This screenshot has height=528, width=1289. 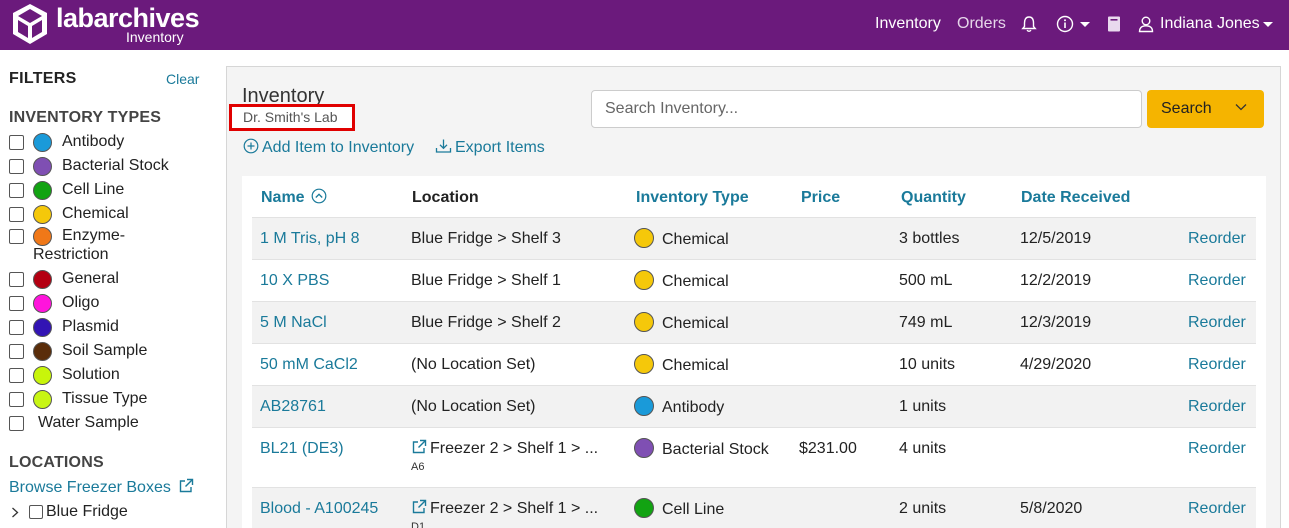 I want to click on lab-name-label: Dr. Smith's Lab, so click(x=292, y=117).